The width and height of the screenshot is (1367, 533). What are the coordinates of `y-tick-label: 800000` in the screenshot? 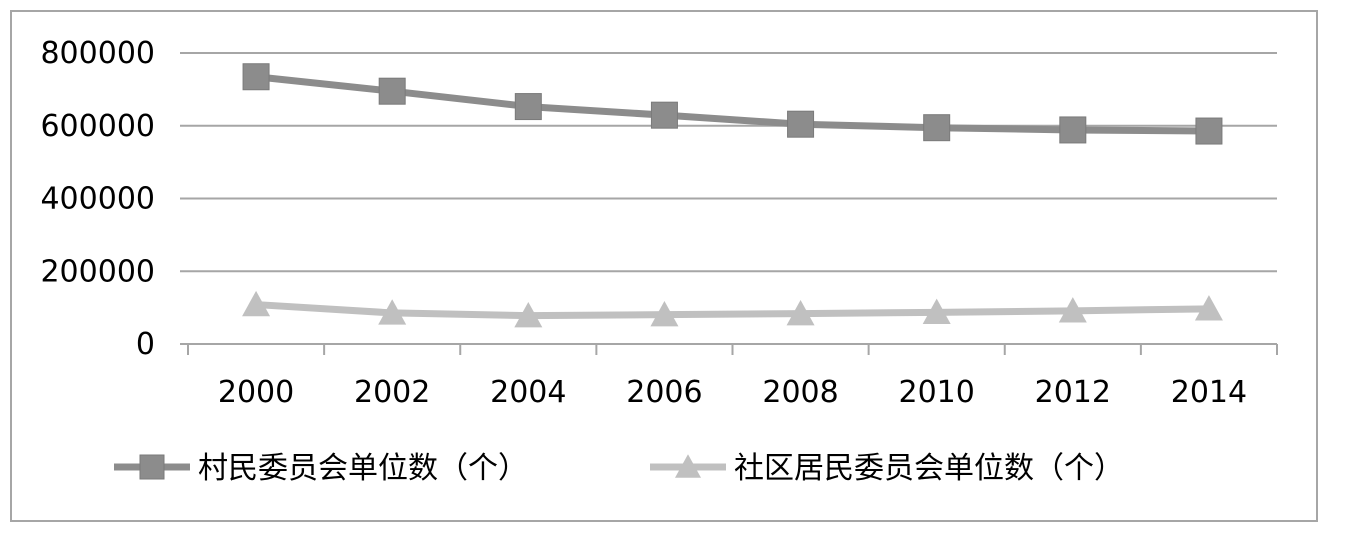 It's located at (97, 53).